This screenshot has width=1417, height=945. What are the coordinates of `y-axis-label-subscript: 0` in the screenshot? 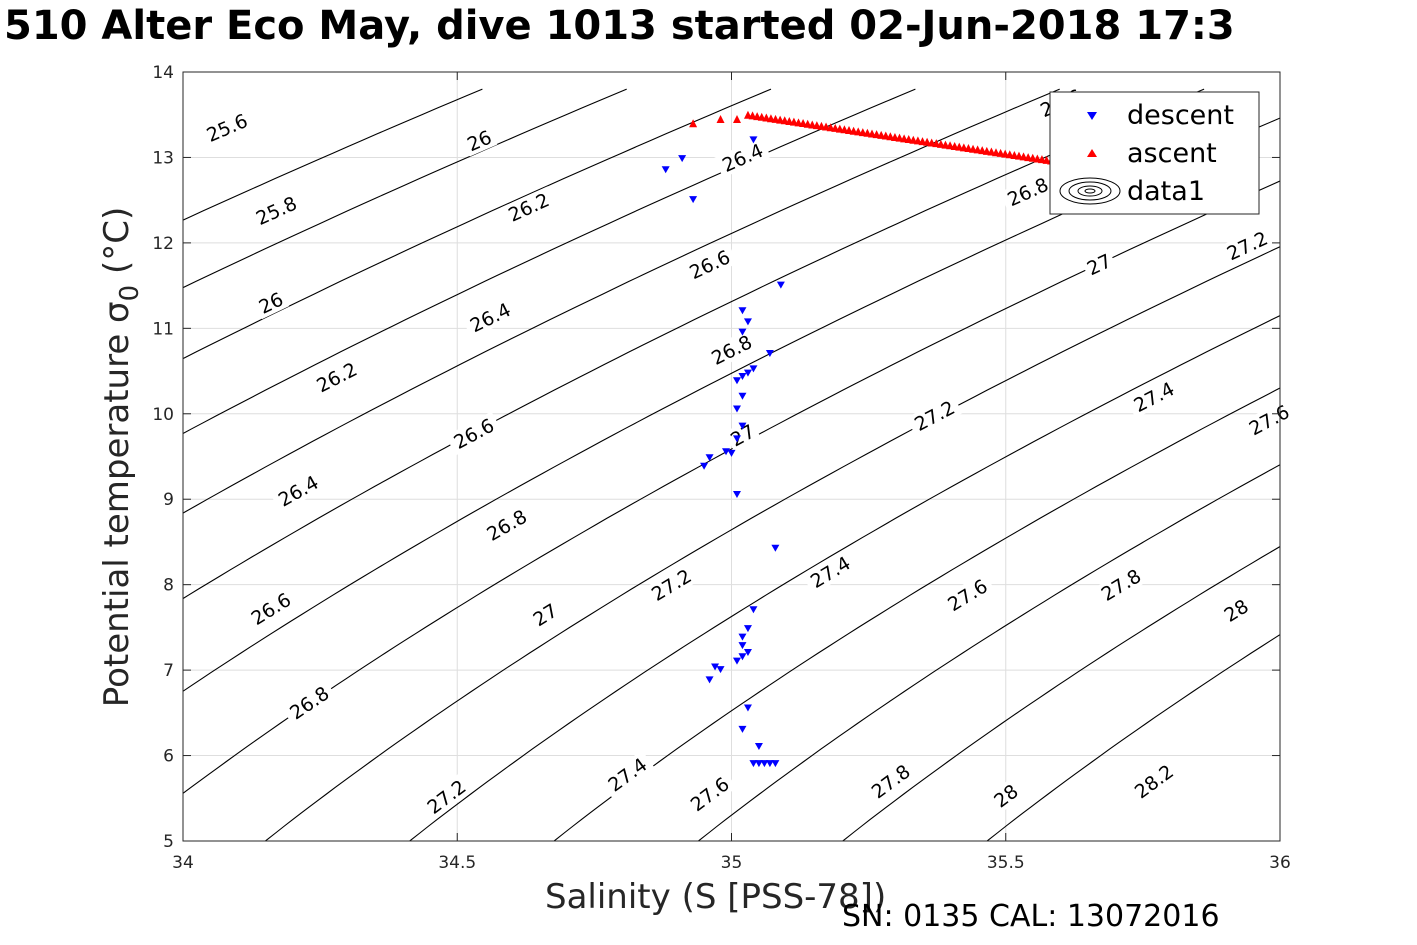 It's located at (130, 293).